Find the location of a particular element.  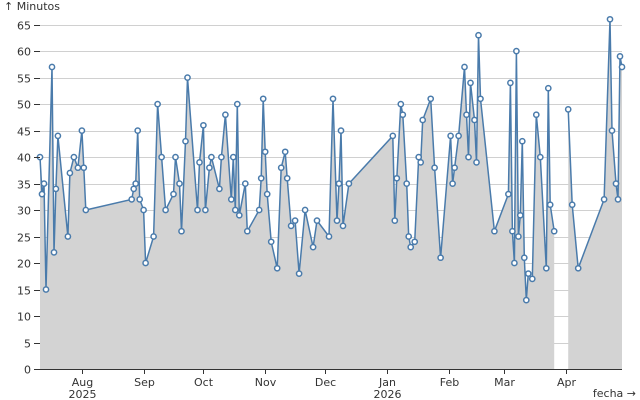

y-tick-label: 45 is located at coordinates (24, 132).